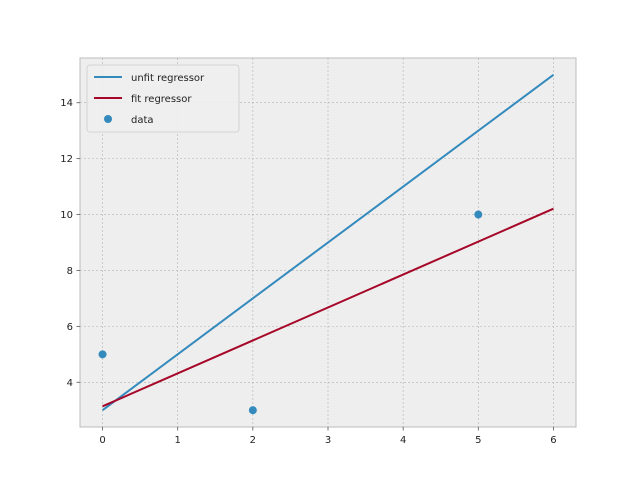  Describe the element at coordinates (553, 440) in the screenshot. I see `x-tick-label: 6` at that location.